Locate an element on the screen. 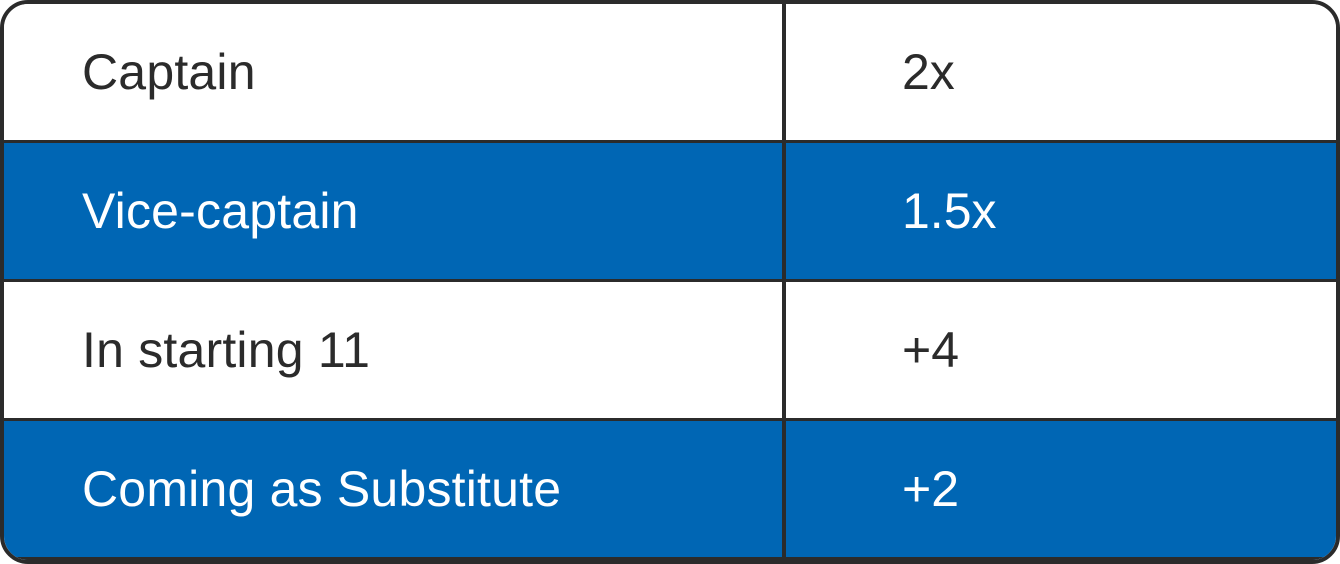 The height and width of the screenshot is (564, 1340). row-label: Vice-captain is located at coordinates (220, 211).